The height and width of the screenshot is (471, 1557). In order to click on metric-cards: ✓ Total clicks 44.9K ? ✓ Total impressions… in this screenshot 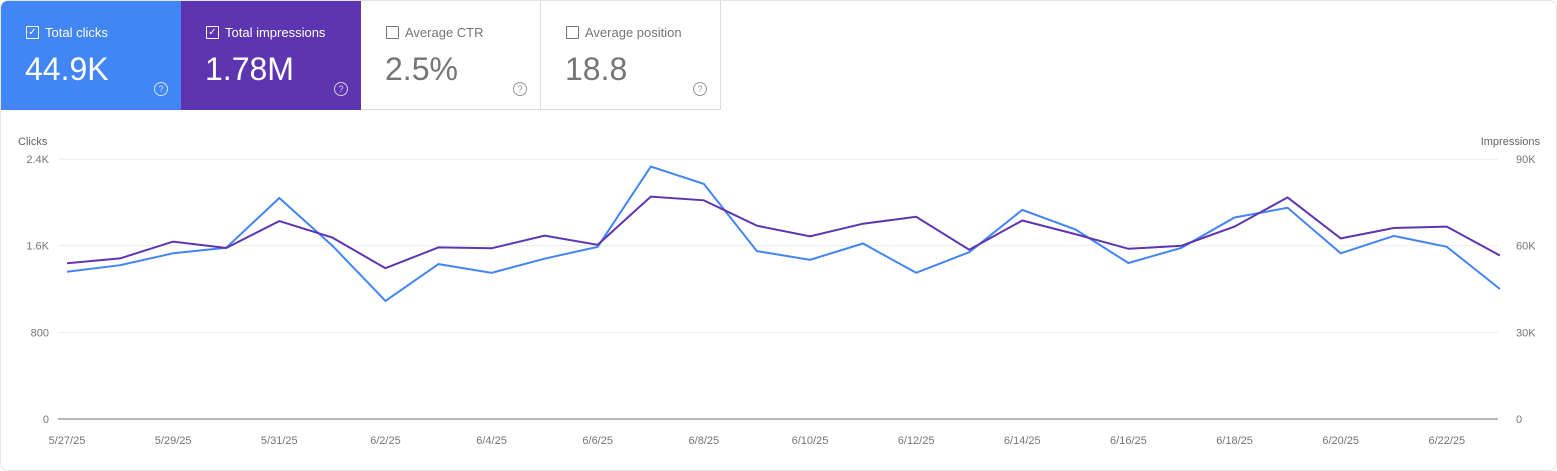, I will do `click(361, 55)`.